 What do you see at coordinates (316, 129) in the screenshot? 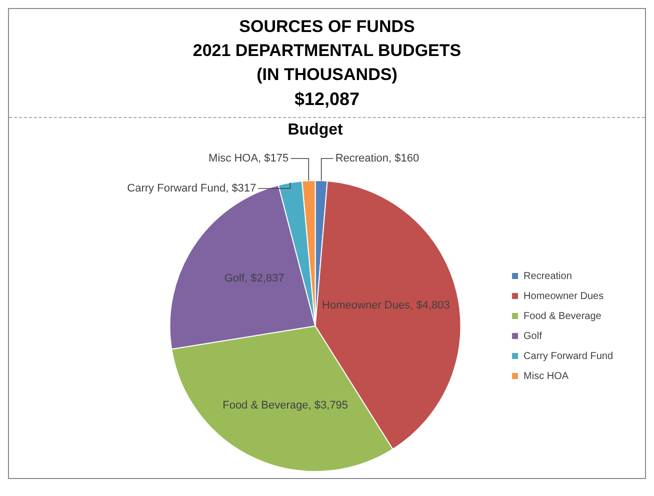
I see `text: Budget` at bounding box center [316, 129].